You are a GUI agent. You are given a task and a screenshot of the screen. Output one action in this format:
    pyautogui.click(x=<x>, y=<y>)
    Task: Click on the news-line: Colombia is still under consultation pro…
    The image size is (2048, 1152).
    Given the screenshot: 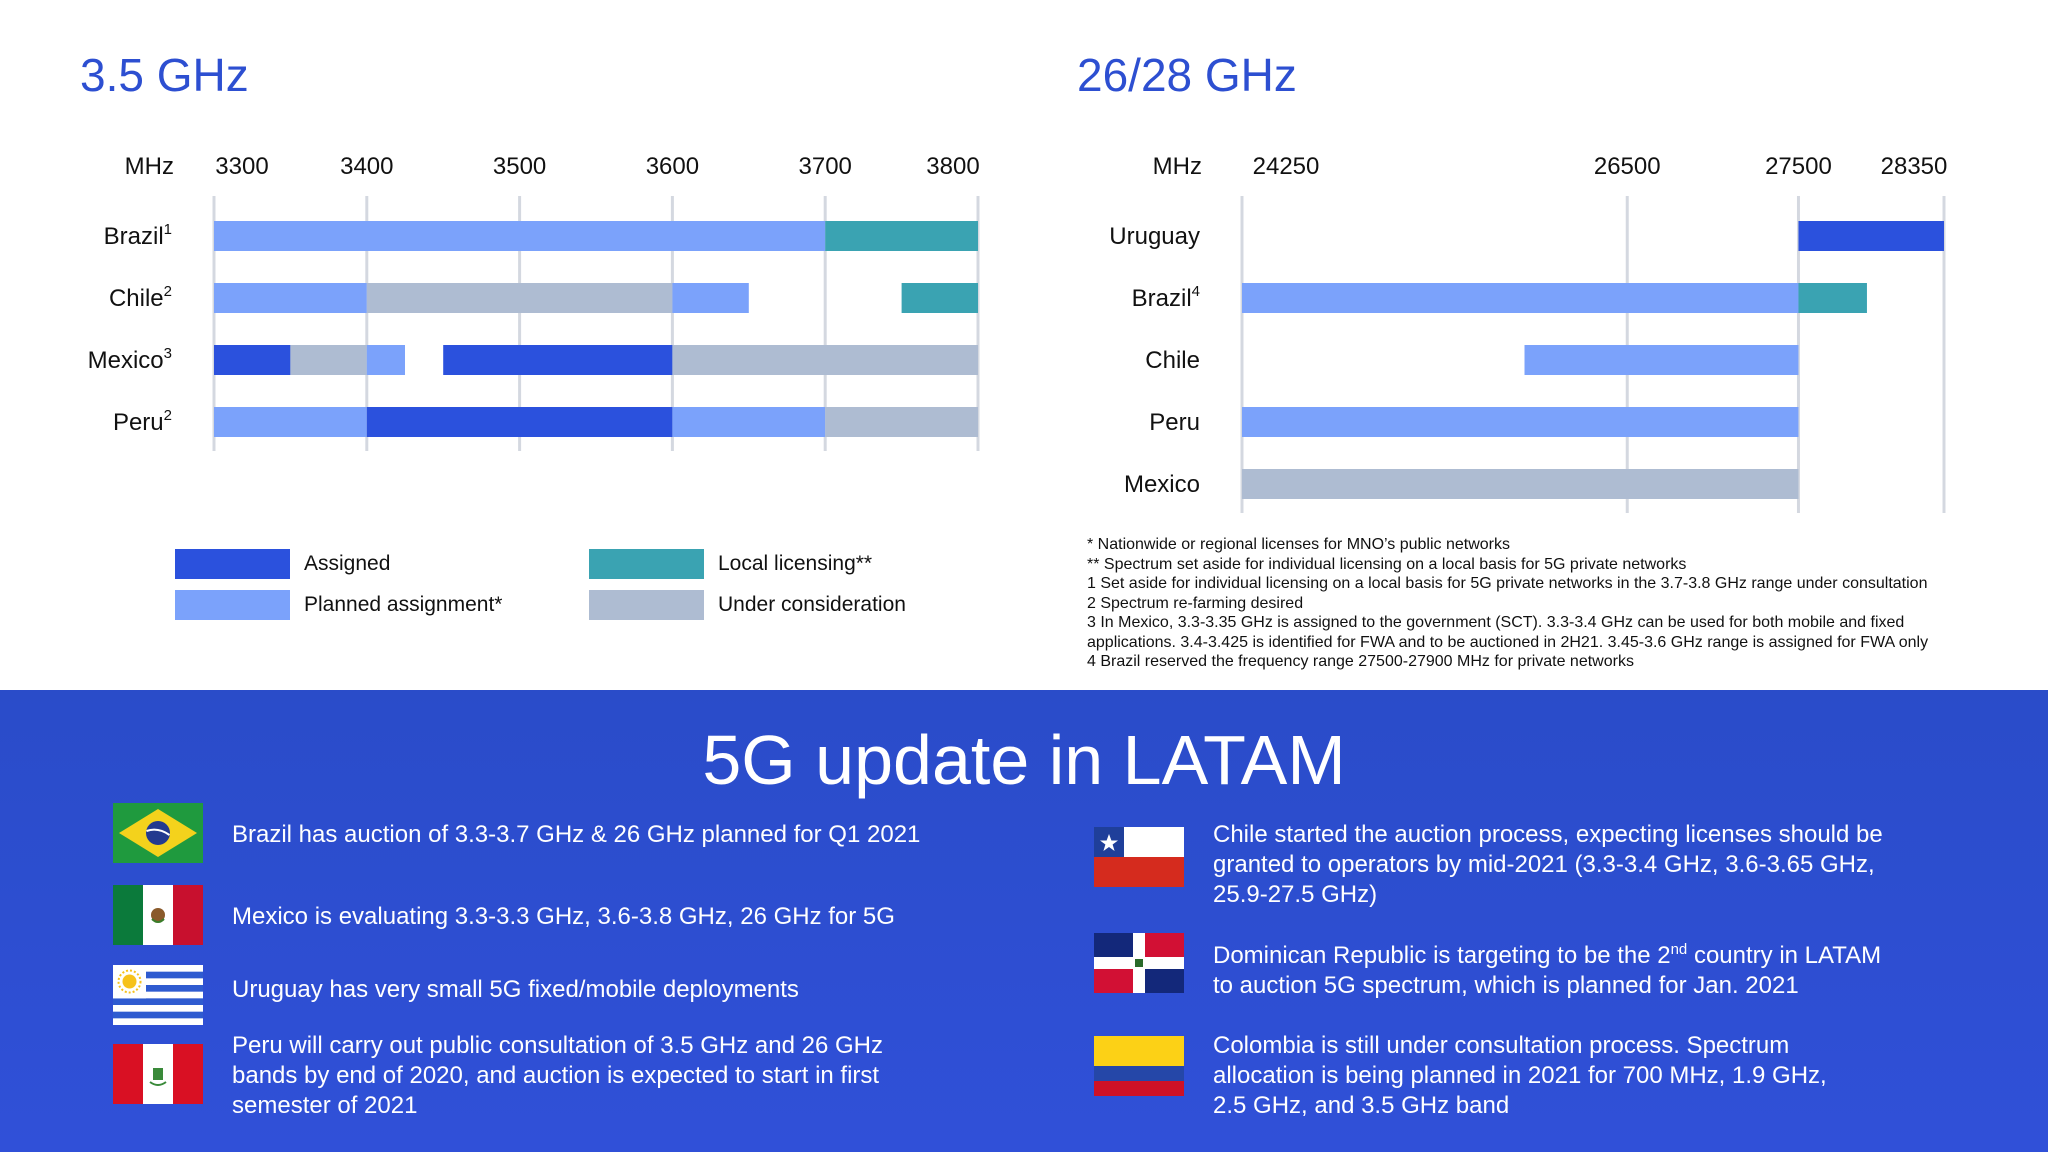 What is the action you would take?
    pyautogui.click(x=1501, y=1045)
    